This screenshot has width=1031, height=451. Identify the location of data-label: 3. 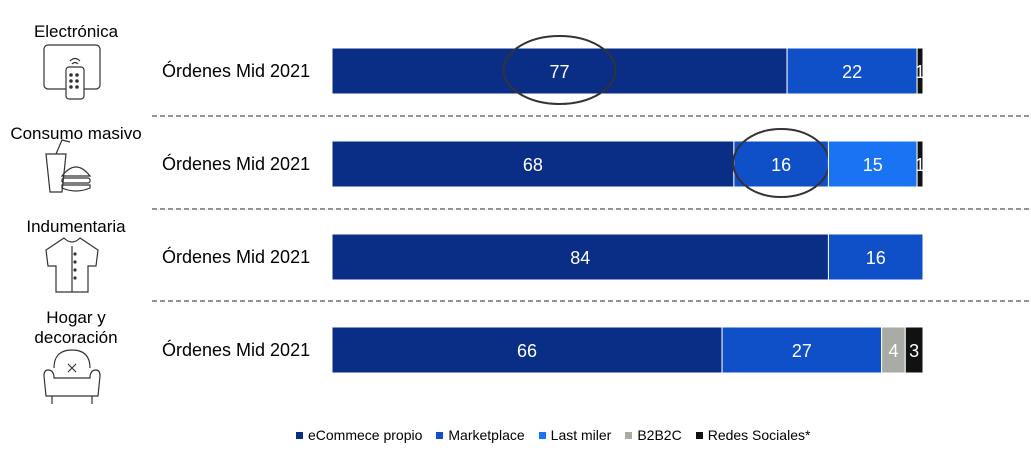
(914, 351).